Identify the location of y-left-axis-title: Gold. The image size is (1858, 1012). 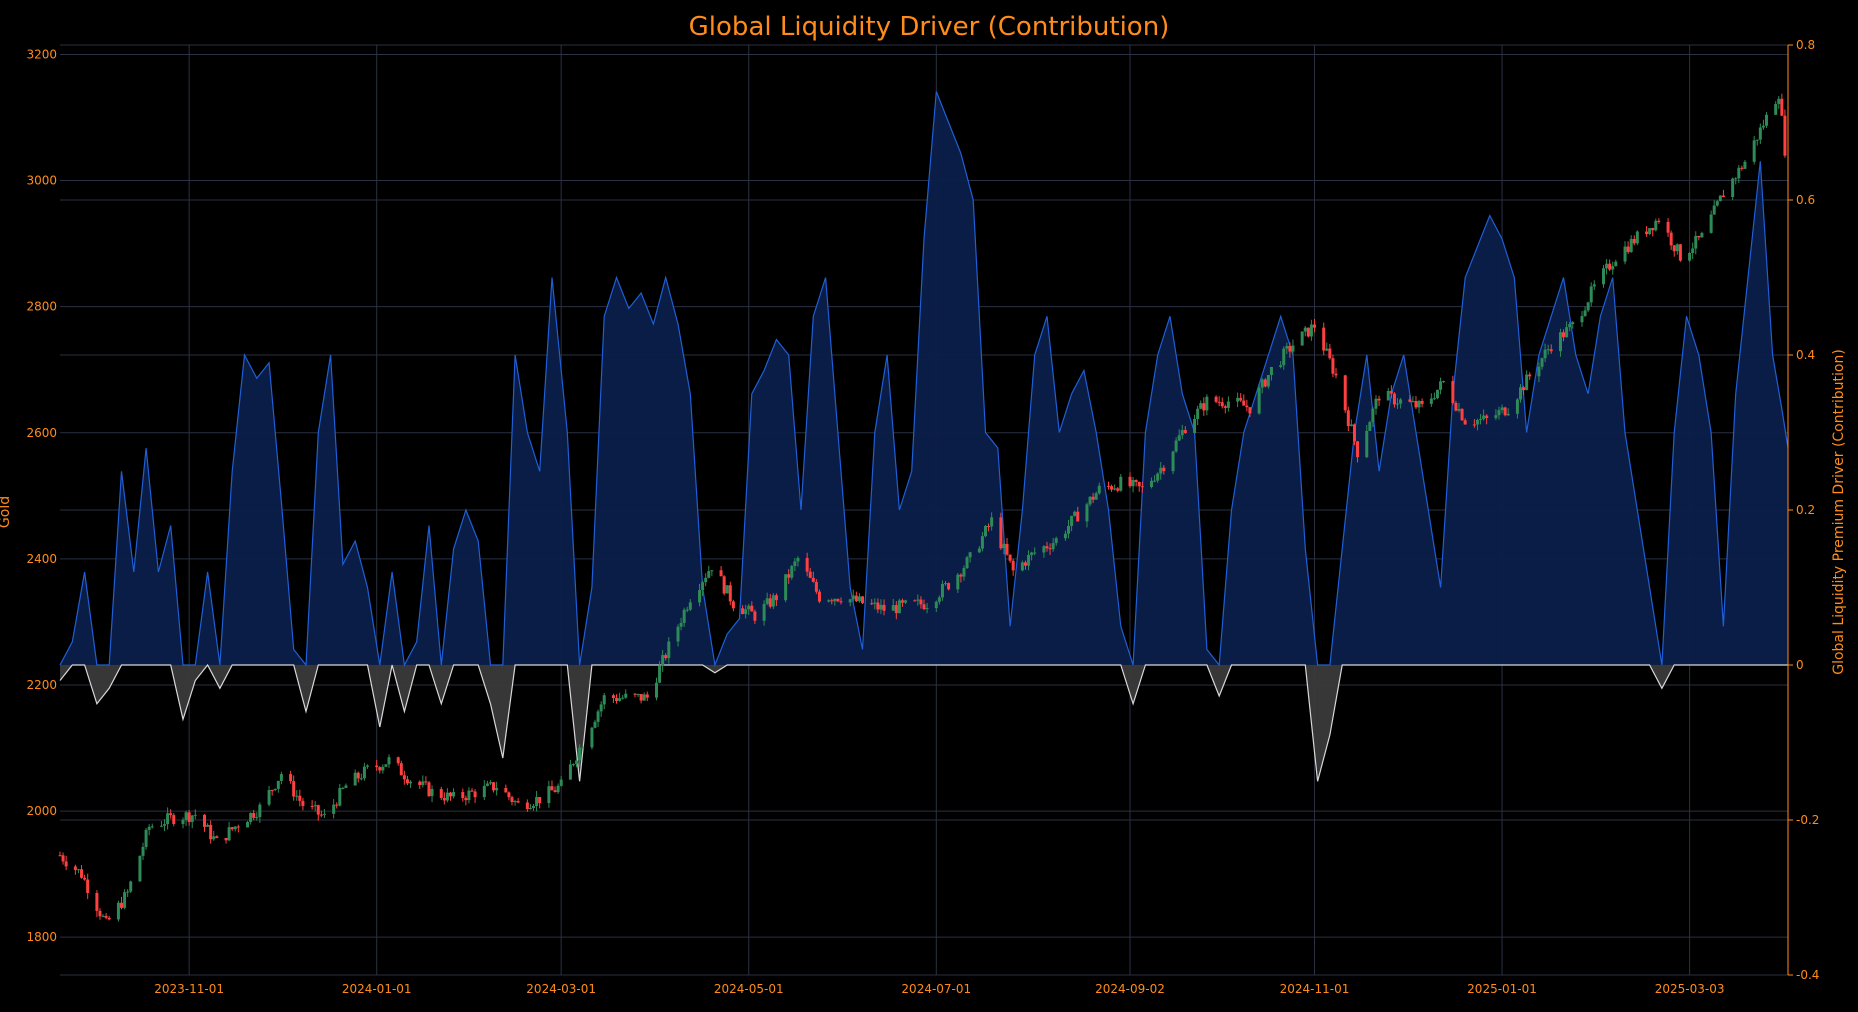
(6, 512).